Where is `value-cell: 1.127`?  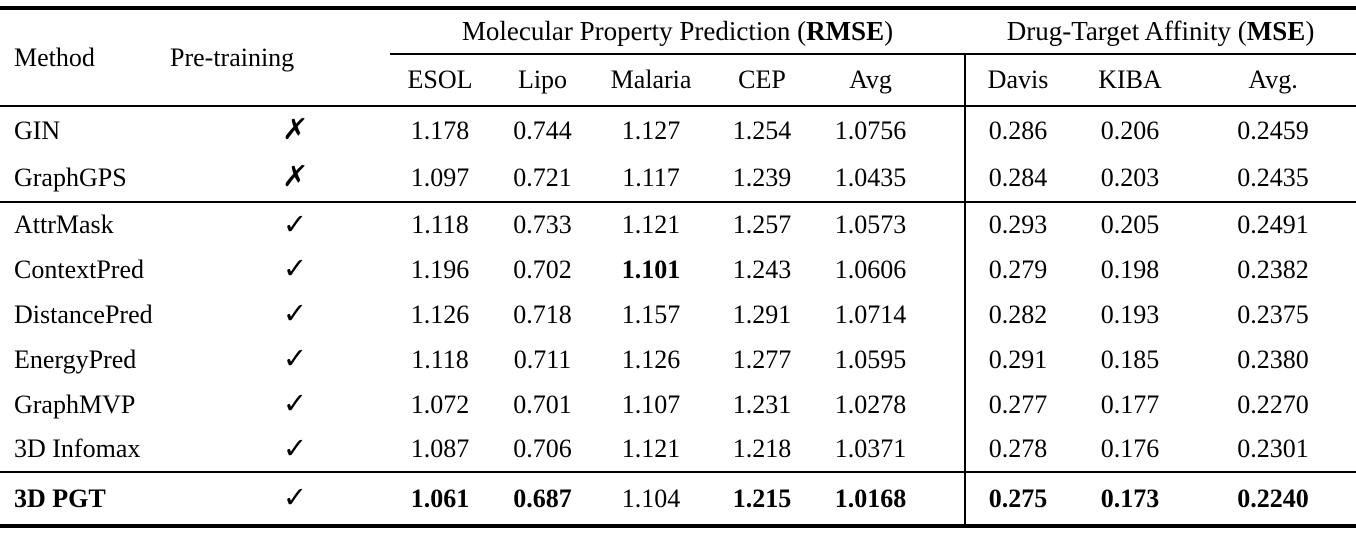 value-cell: 1.127 is located at coordinates (651, 130).